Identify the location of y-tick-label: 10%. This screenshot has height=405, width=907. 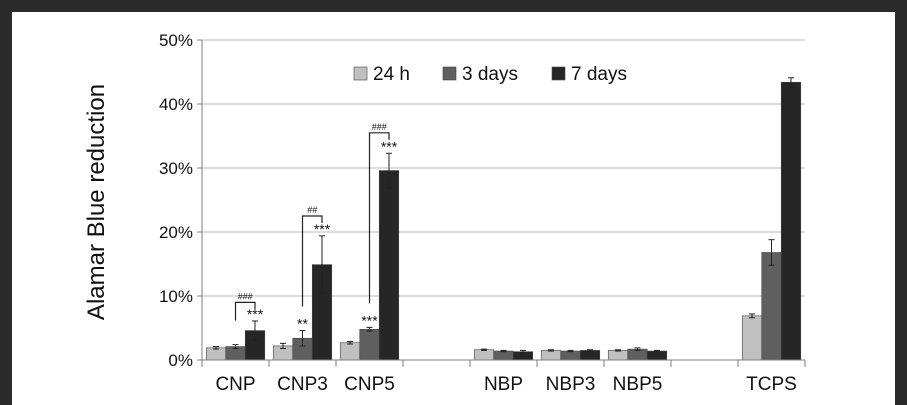
(176, 296).